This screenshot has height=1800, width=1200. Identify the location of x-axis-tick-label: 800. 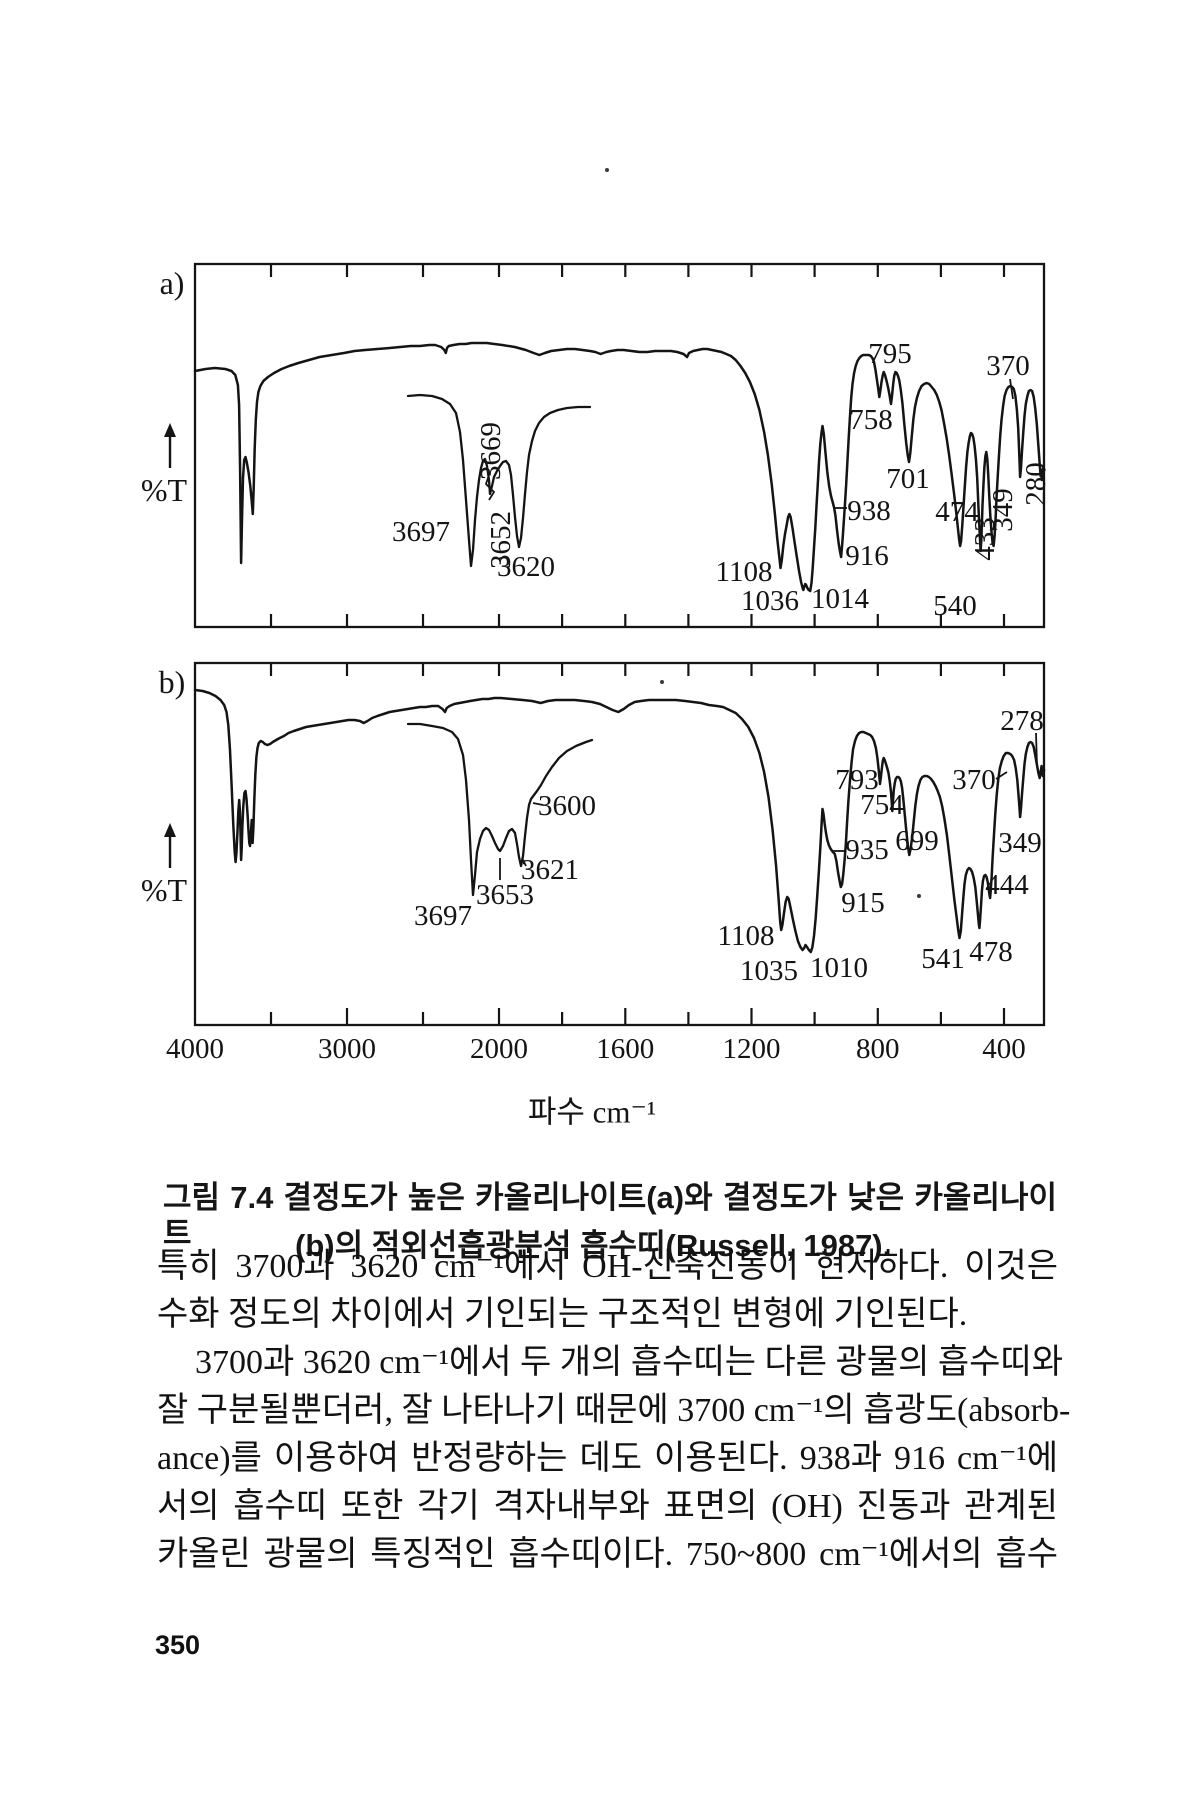
(878, 1049).